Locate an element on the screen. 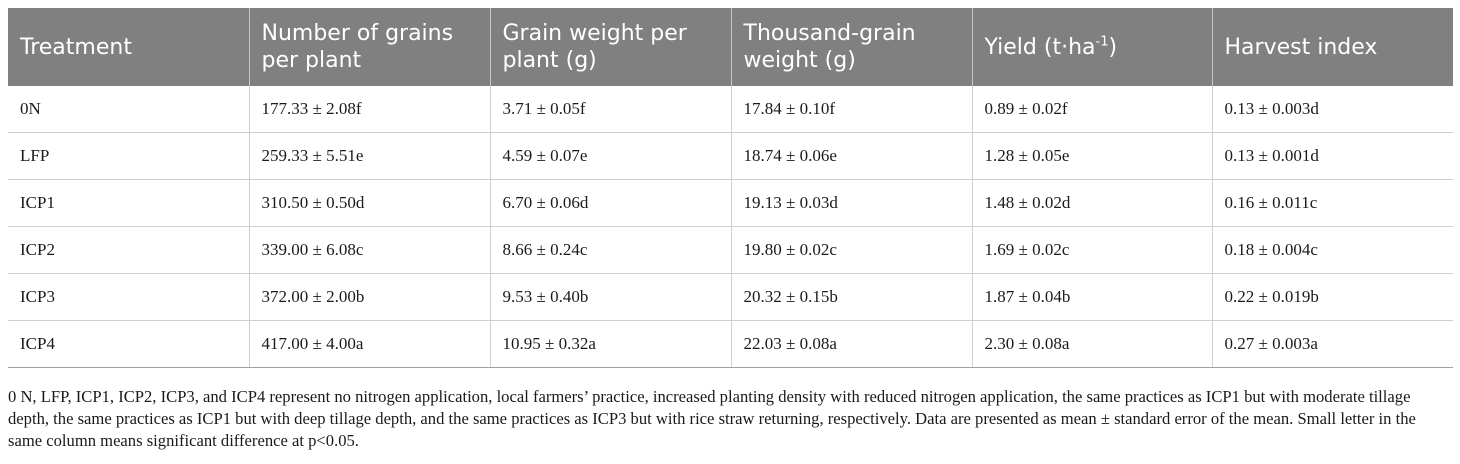  cell-yield: 0.89 ± 0.02f is located at coordinates (1092, 109).